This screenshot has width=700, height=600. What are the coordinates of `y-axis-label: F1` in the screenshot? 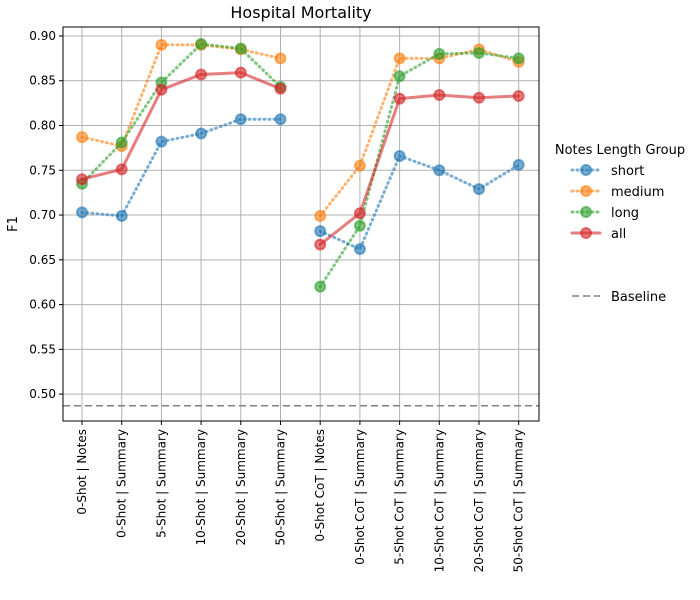 It's located at (13, 224).